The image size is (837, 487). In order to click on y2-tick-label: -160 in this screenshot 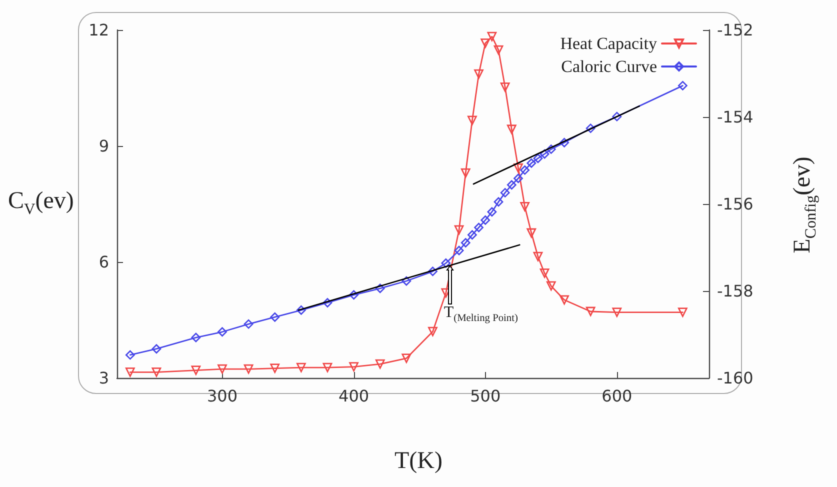, I will do `click(735, 378)`.